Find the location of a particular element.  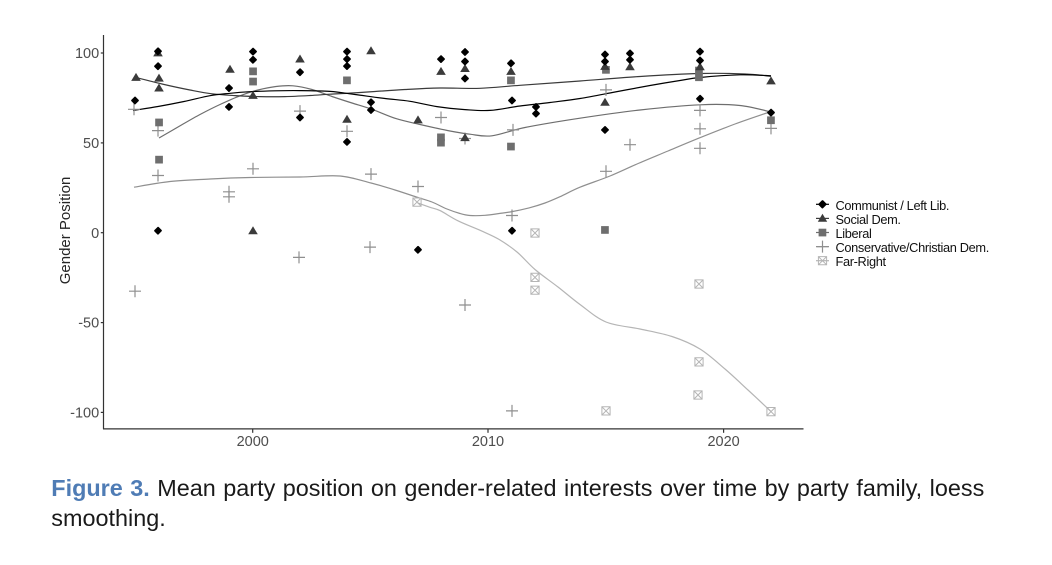

svg-text: 50 is located at coordinates (91, 144).